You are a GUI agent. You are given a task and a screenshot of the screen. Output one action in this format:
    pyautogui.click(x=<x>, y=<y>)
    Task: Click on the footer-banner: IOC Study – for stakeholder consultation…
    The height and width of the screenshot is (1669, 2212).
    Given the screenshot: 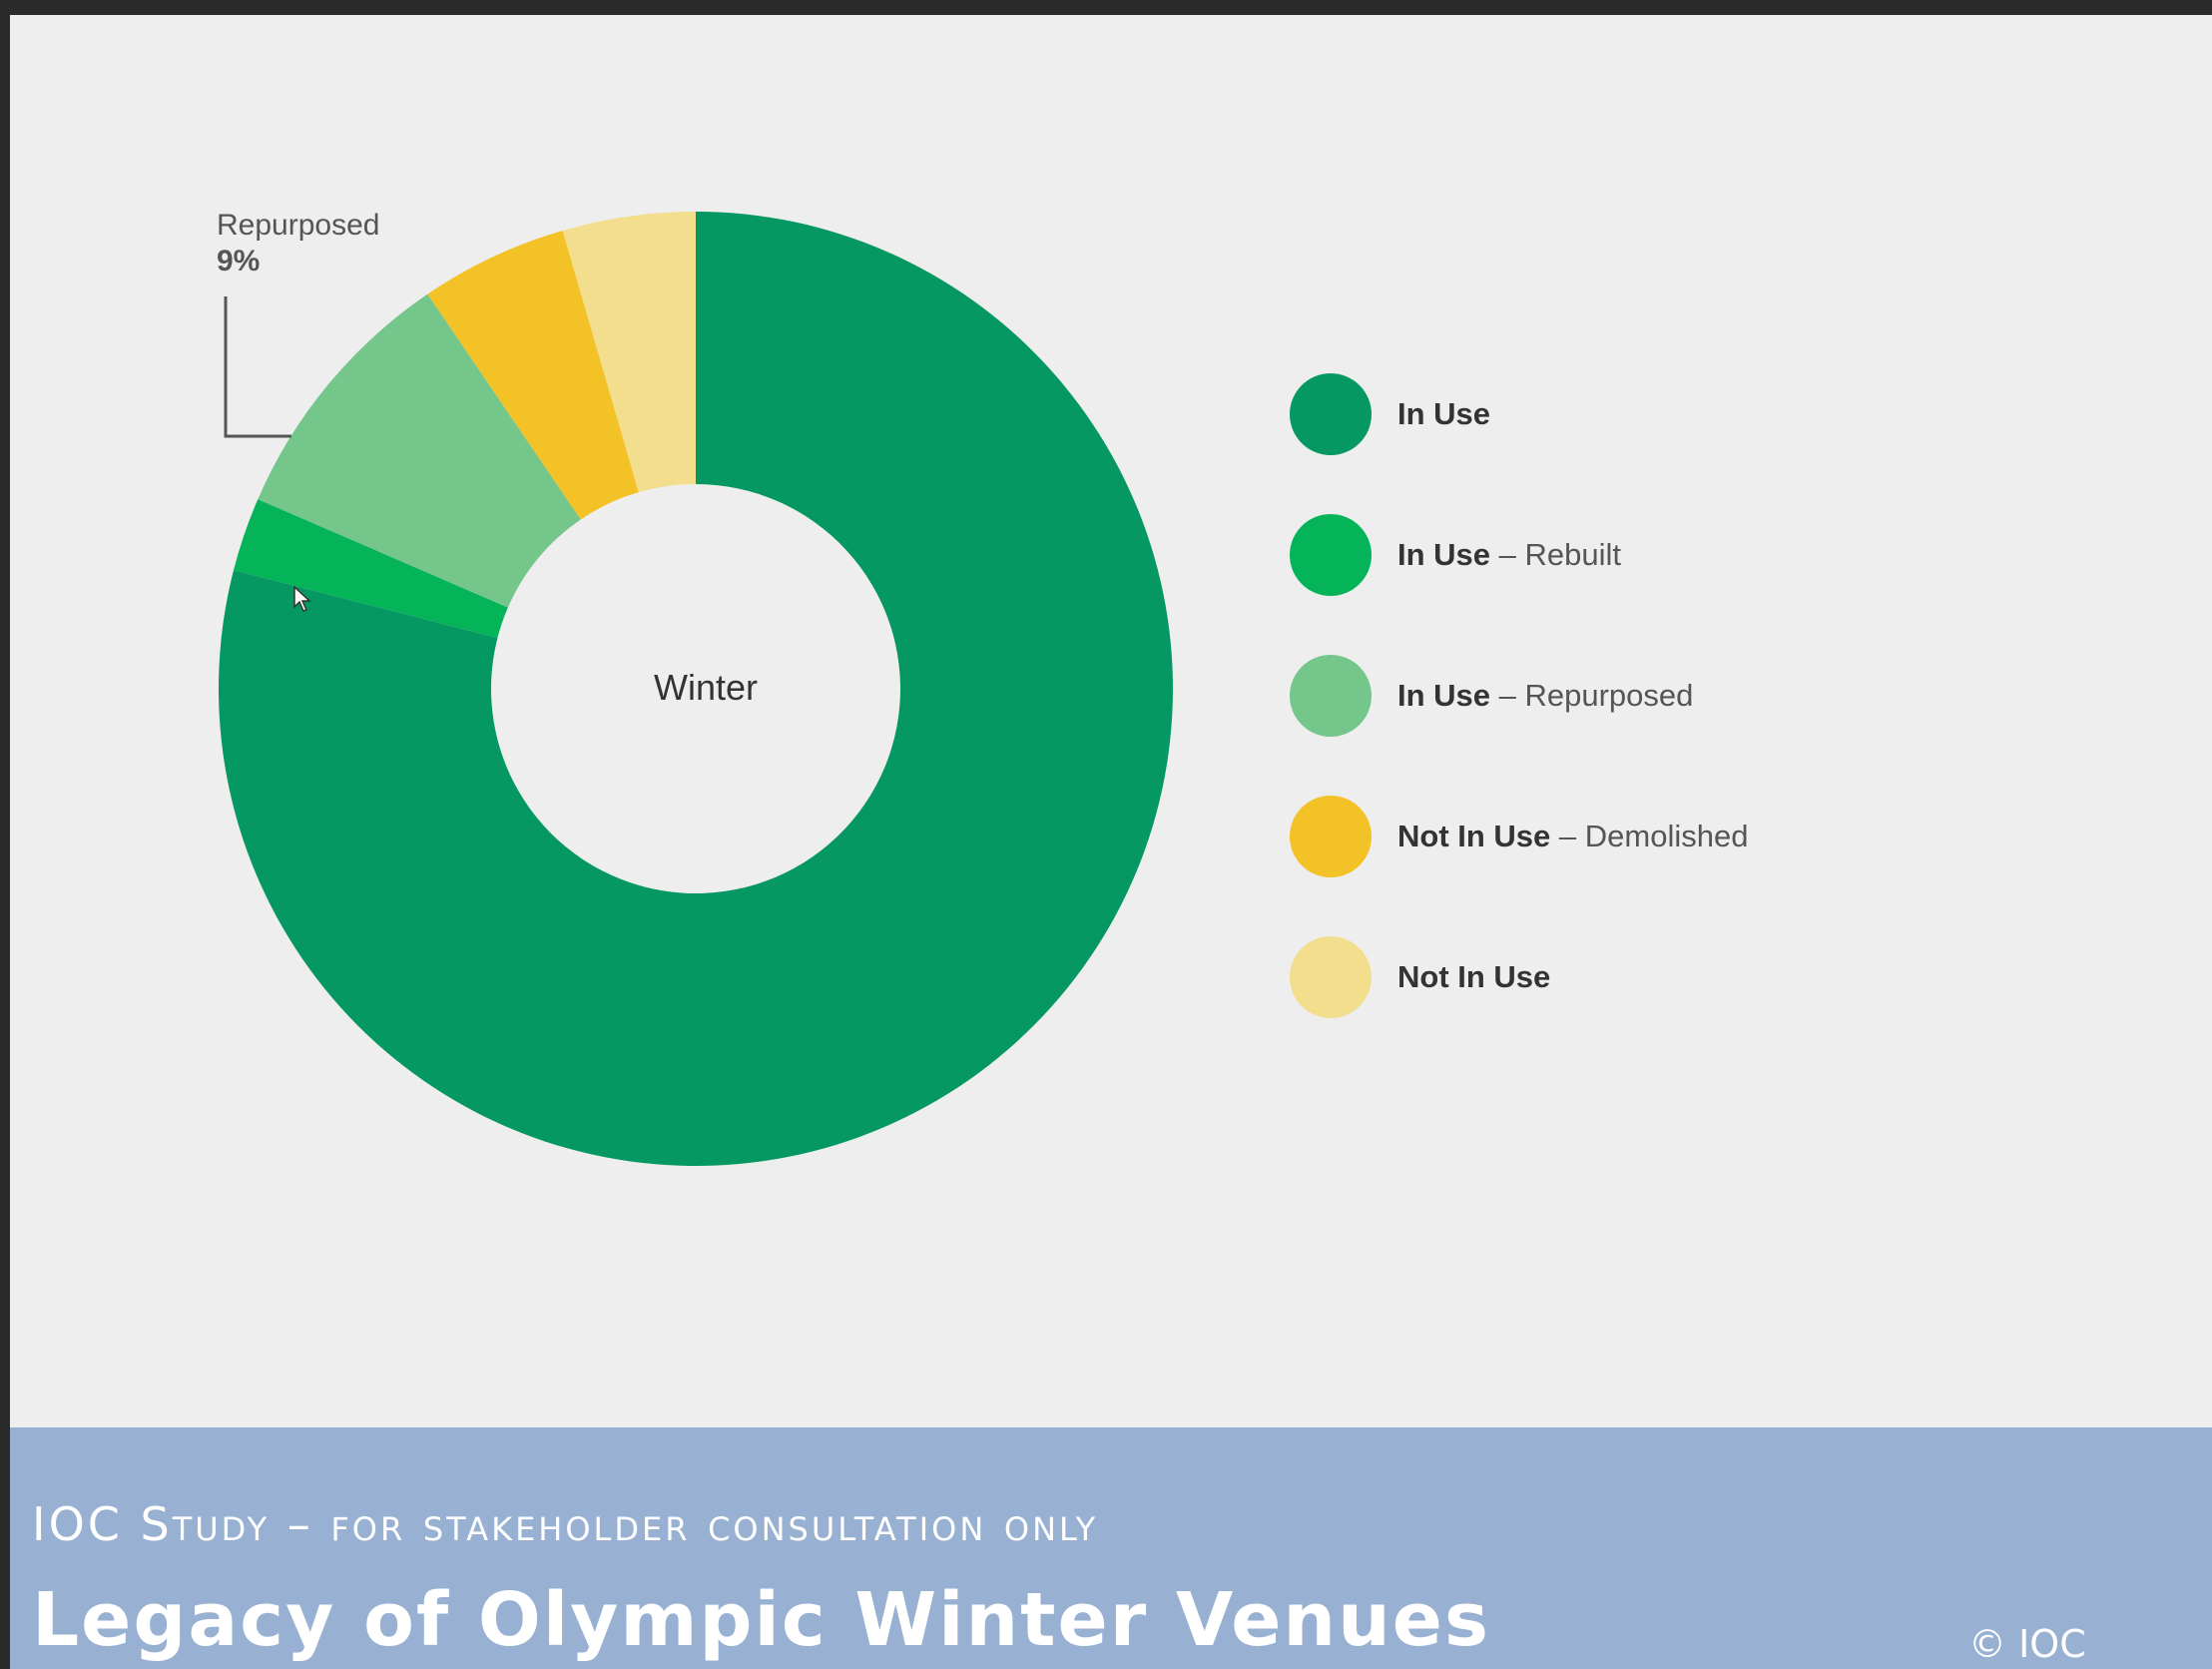 What is the action you would take?
    pyautogui.click(x=1111, y=1548)
    